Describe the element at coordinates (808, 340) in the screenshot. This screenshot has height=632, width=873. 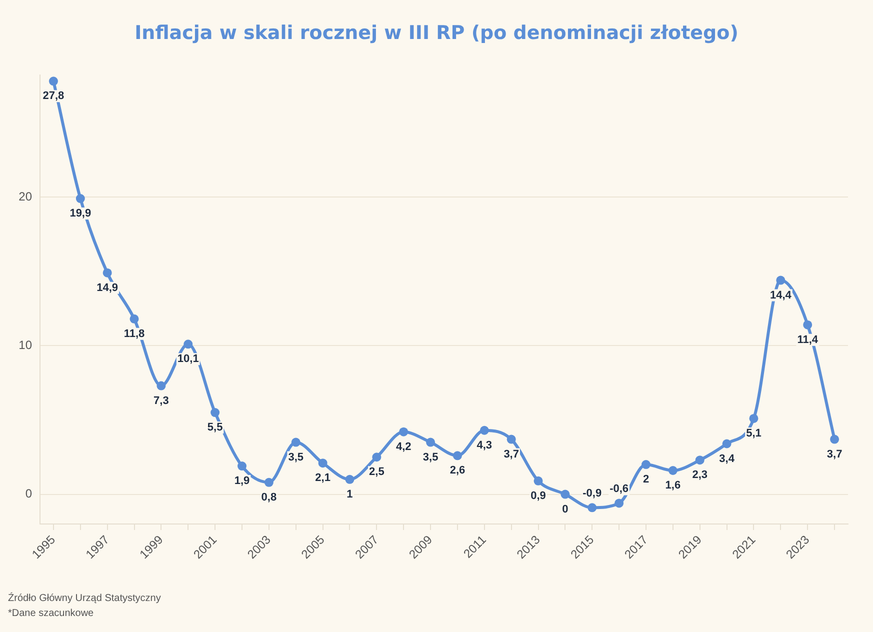
I see `data-label: 11,4` at that location.